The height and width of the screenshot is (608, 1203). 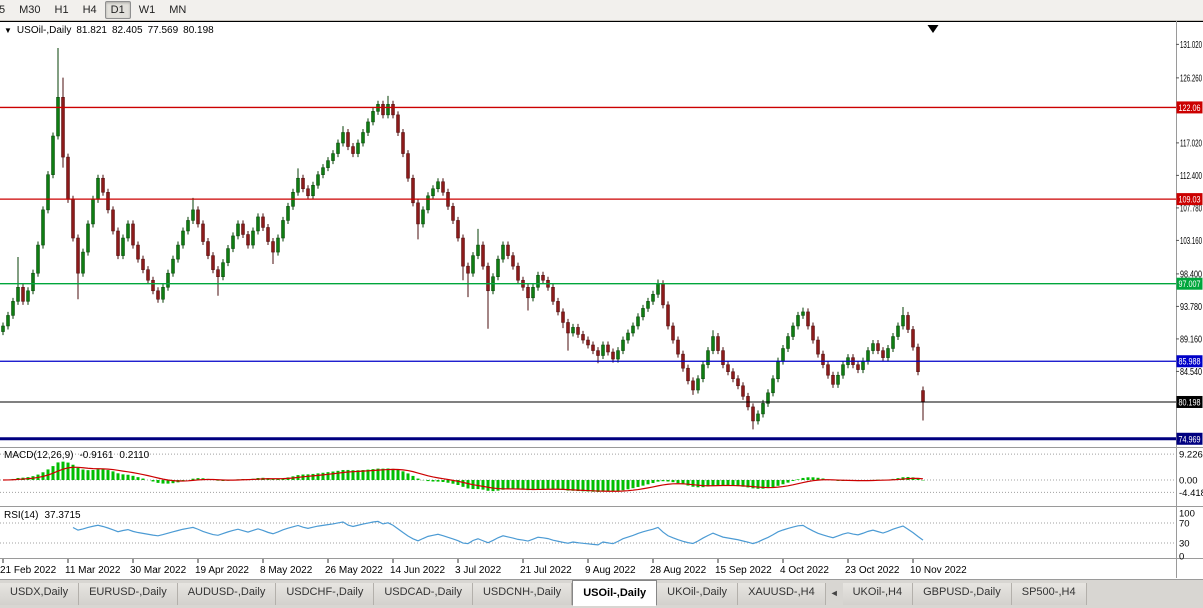 What do you see at coordinates (522, 594) in the screenshot?
I see `chart-tab-usdcnh-daily: USDCNH-,Daily` at bounding box center [522, 594].